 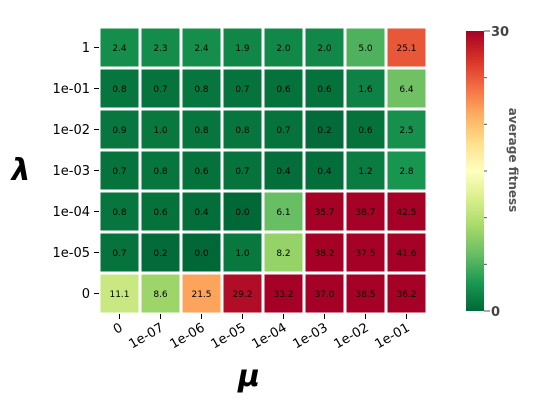 I want to click on cell-value-label: 8.2, so click(x=283, y=254).